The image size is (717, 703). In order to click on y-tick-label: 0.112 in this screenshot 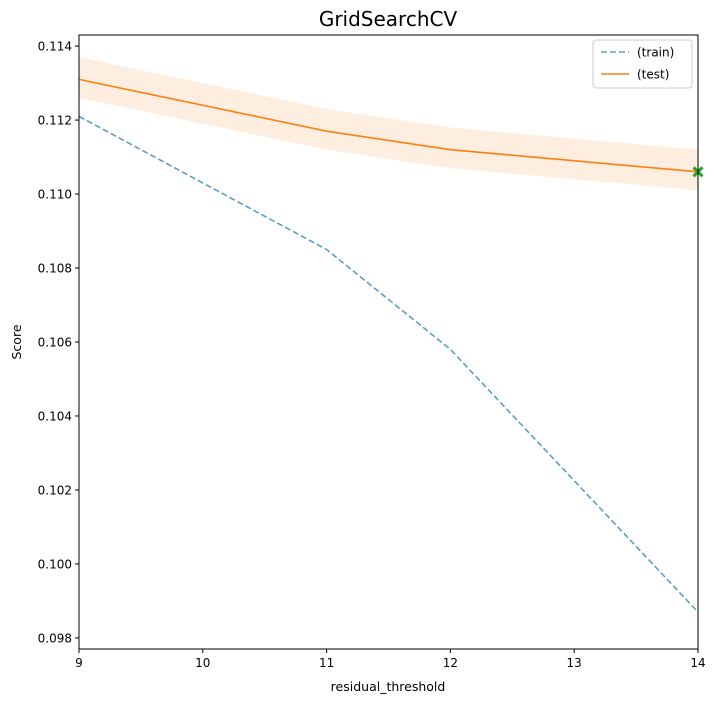, I will do `click(55, 121)`.